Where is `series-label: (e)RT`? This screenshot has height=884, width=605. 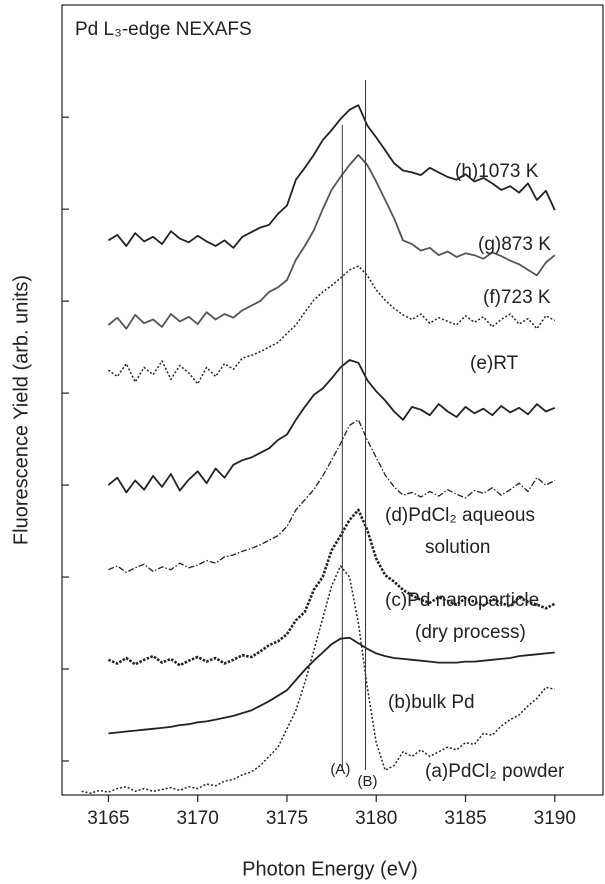 series-label: (e)RT is located at coordinates (494, 363).